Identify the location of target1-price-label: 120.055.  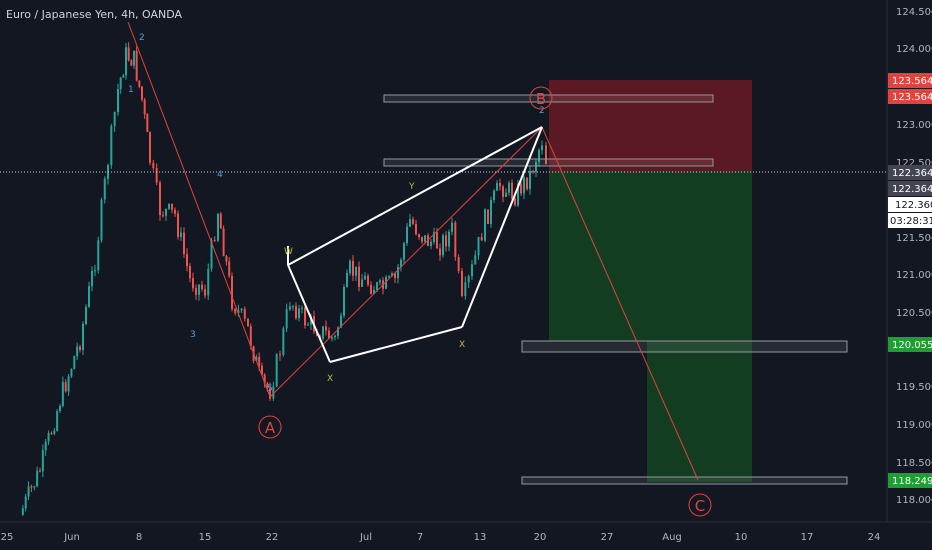
(912, 345).